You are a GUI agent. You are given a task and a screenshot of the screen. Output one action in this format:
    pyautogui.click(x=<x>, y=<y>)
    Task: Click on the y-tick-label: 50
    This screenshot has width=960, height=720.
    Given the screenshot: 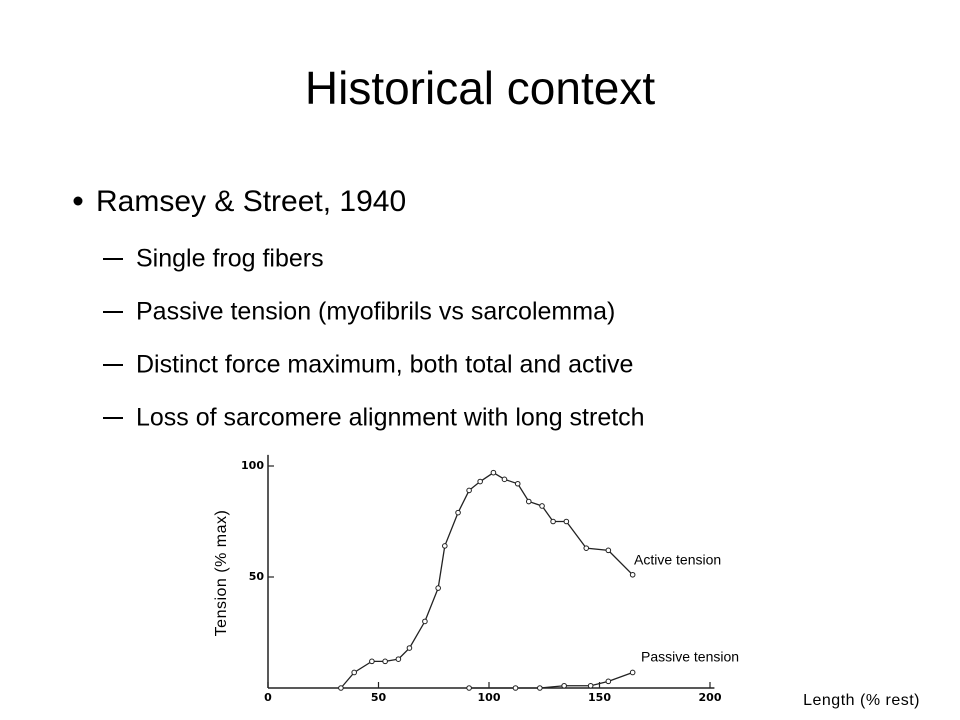 What is the action you would take?
    pyautogui.click(x=257, y=576)
    